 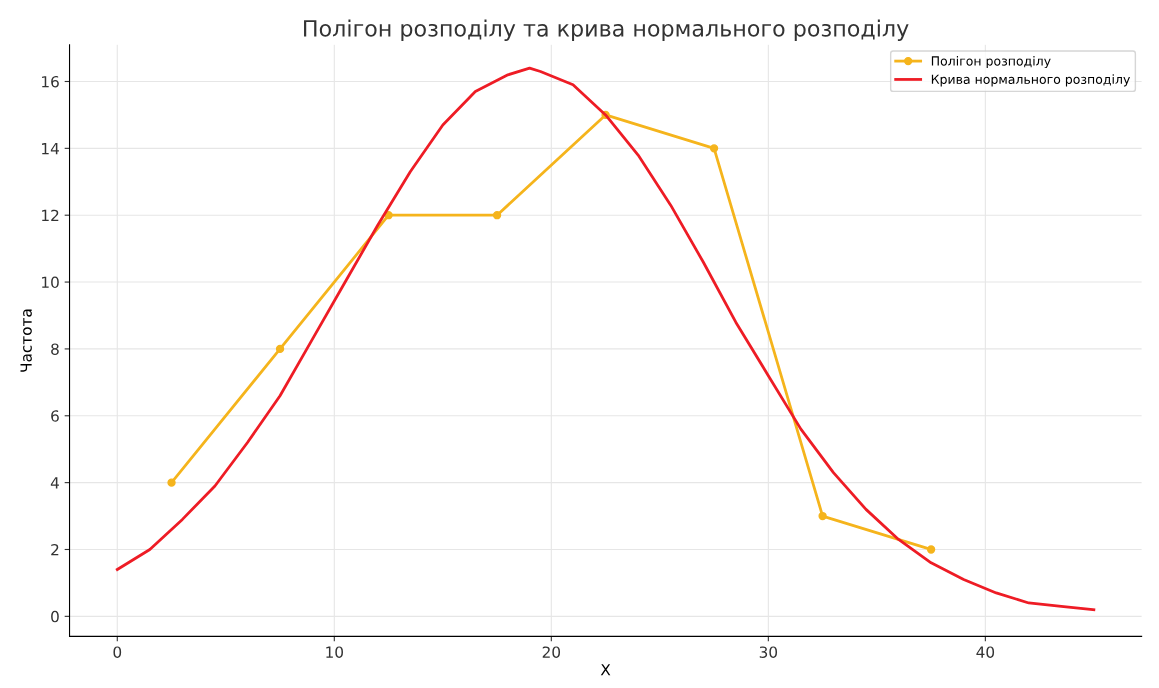 What do you see at coordinates (50, 215) in the screenshot?
I see `y-tick-label: 12` at bounding box center [50, 215].